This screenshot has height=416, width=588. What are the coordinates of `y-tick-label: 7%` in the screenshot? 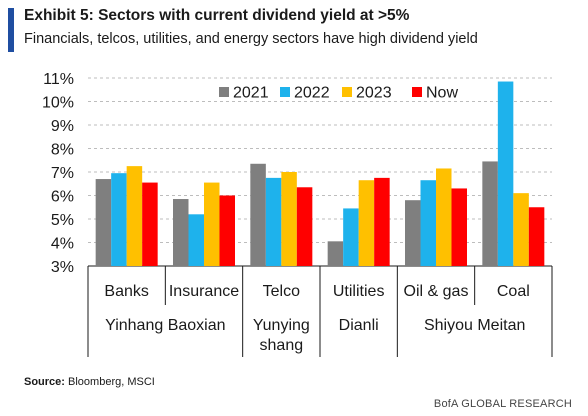 It's located at (62, 173).